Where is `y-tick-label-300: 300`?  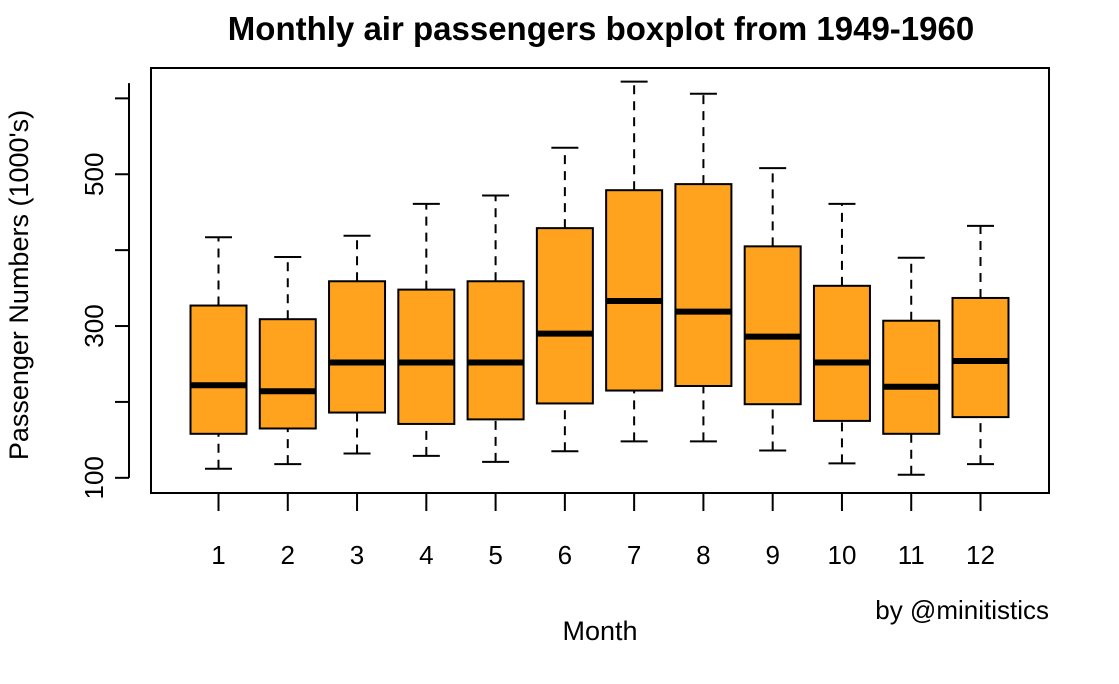 y-tick-label-300: 300 is located at coordinates (94, 325).